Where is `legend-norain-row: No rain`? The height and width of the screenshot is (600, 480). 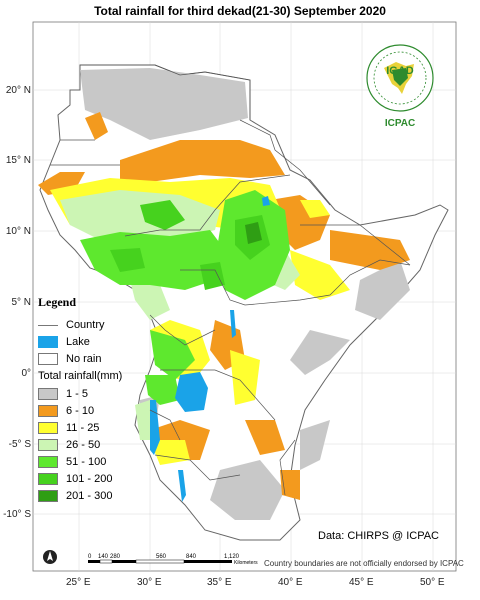
legend-norain-row: No rain is located at coordinates (100, 359).